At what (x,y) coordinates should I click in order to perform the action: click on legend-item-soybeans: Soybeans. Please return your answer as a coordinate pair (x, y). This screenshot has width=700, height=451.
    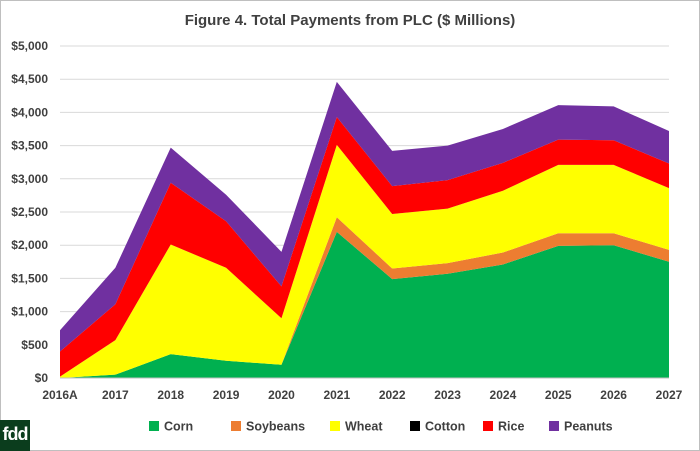
    Looking at the image, I should click on (268, 427).